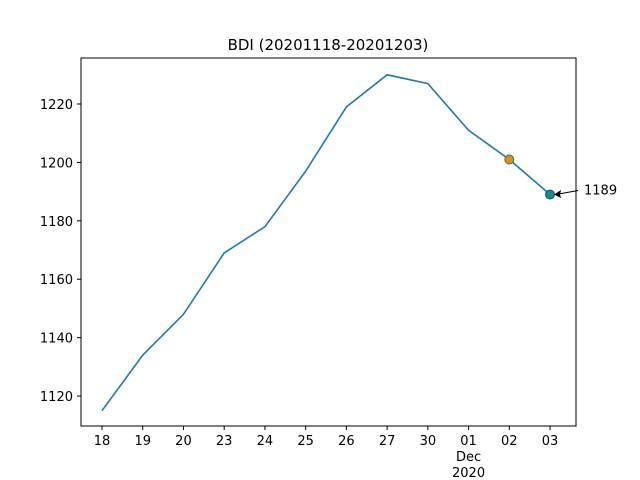 The height and width of the screenshot is (480, 640). Describe the element at coordinates (56, 280) in the screenshot. I see `y-tick-label: 1160` at that location.